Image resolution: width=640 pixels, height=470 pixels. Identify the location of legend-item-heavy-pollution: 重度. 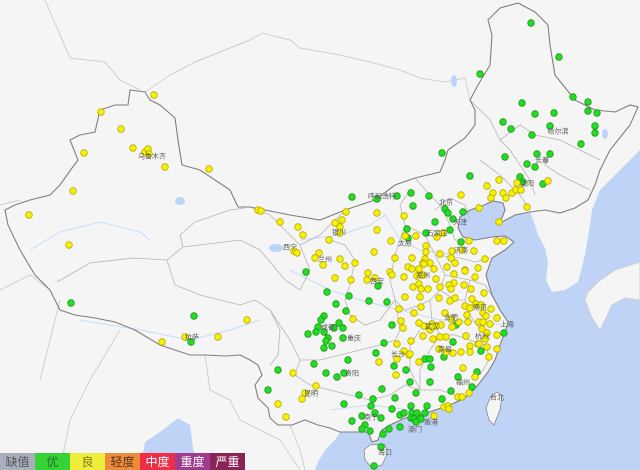
(192, 461).